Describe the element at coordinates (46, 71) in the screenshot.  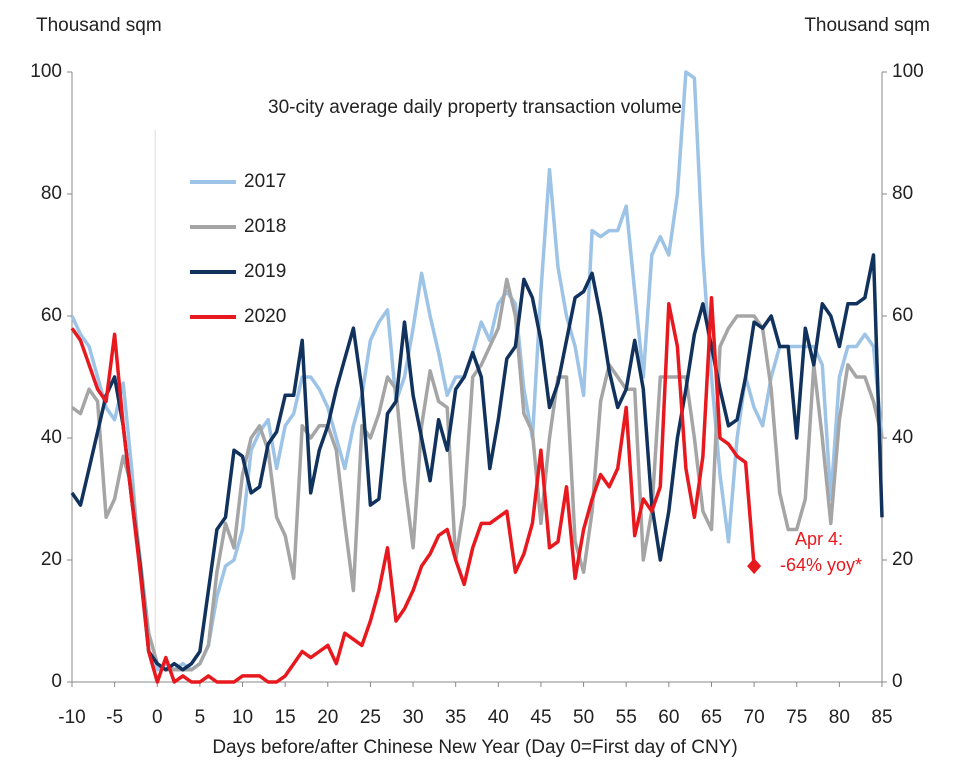
I see `y-tick-label: 100` at that location.